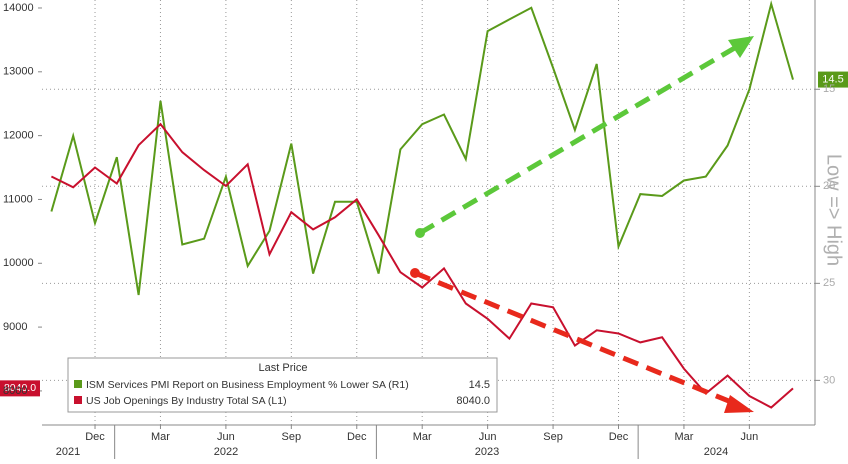 This screenshot has height=464, width=848. I want to click on y2-tick-label: 30, so click(829, 380).